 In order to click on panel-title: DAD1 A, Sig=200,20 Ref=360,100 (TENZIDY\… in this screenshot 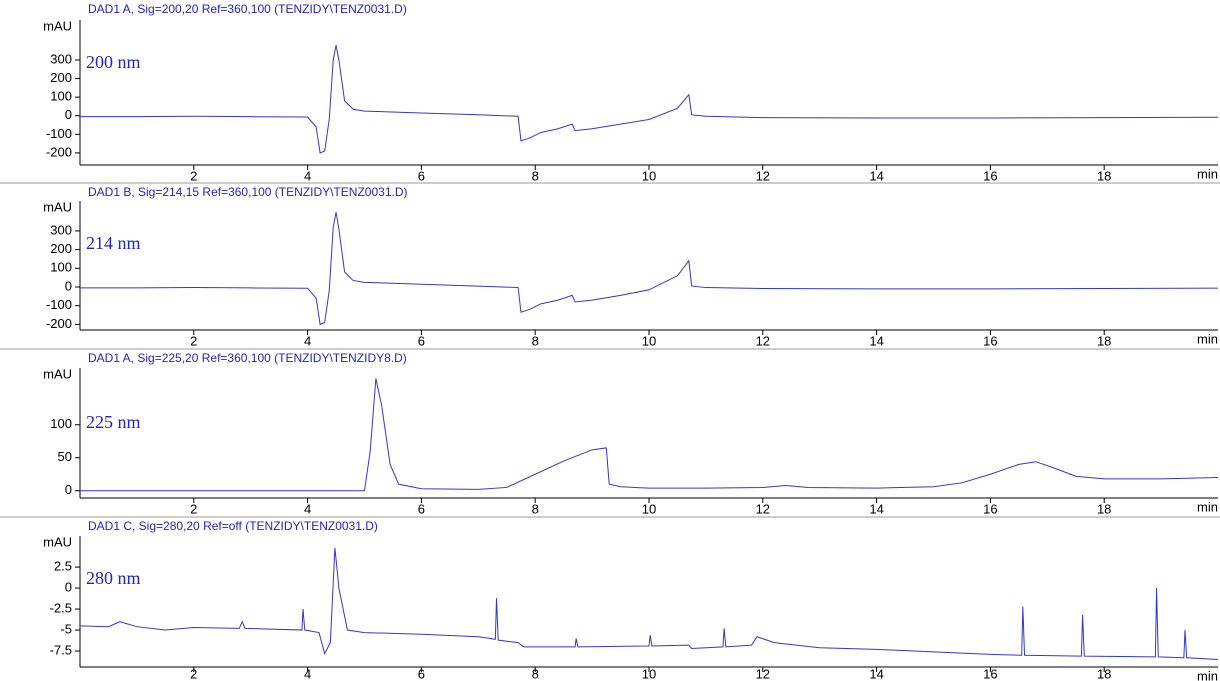, I will do `click(247, 9)`.